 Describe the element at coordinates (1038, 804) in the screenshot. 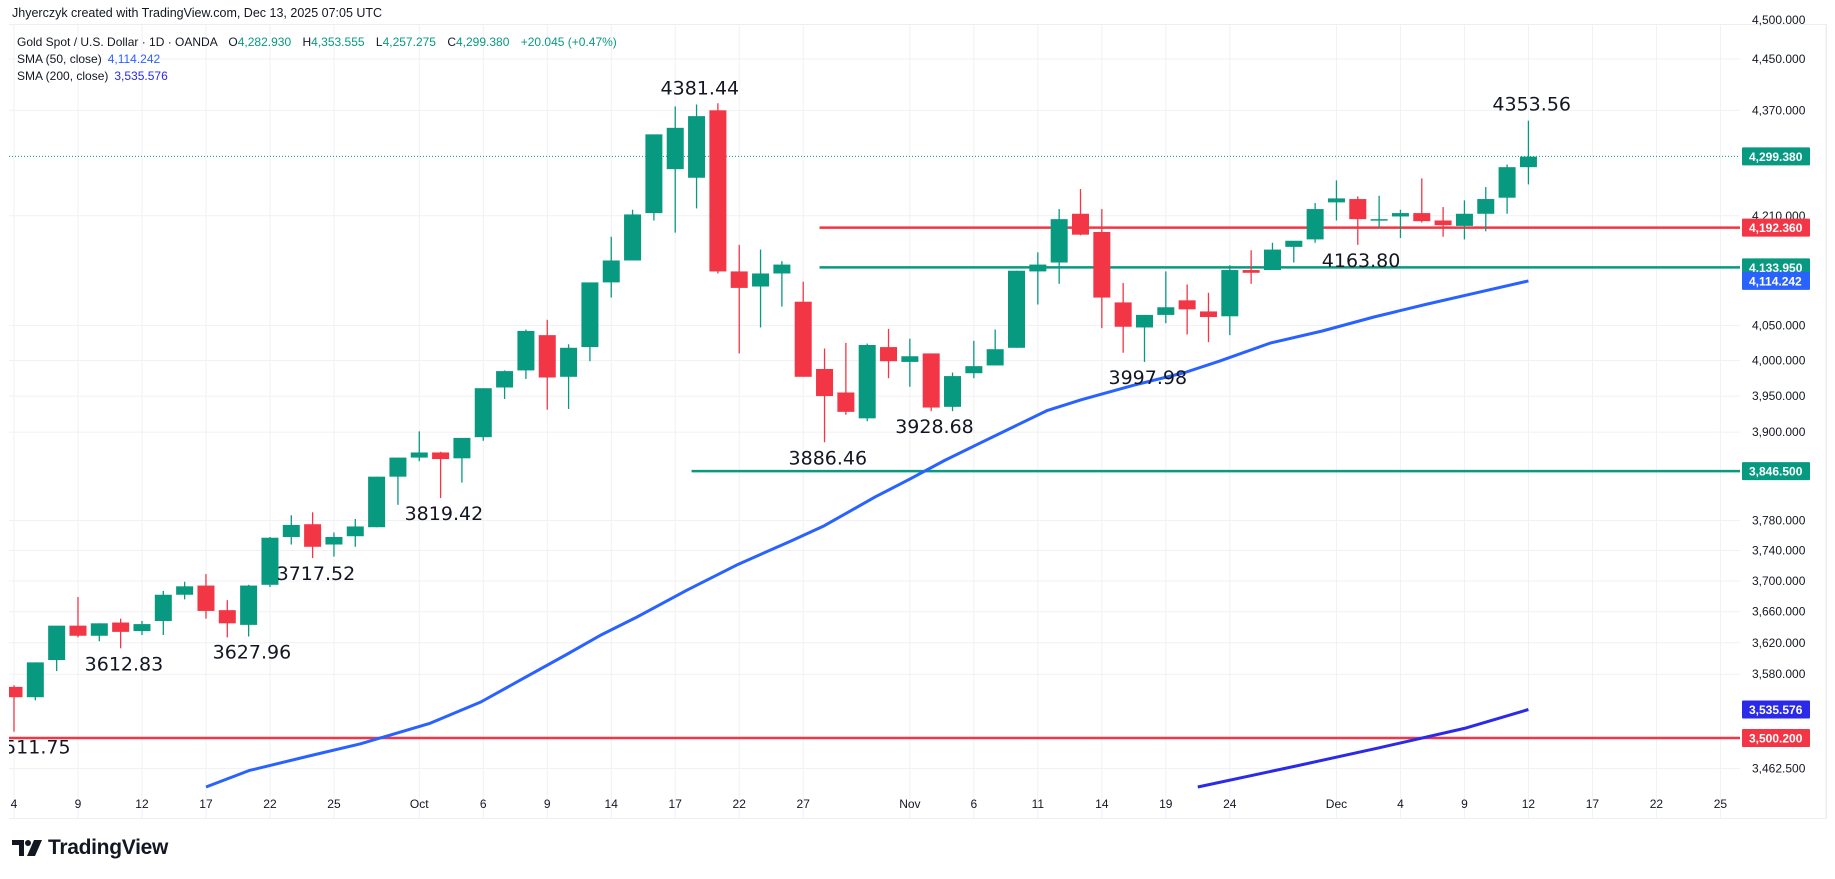

I see `x-tick-label: 11` at that location.